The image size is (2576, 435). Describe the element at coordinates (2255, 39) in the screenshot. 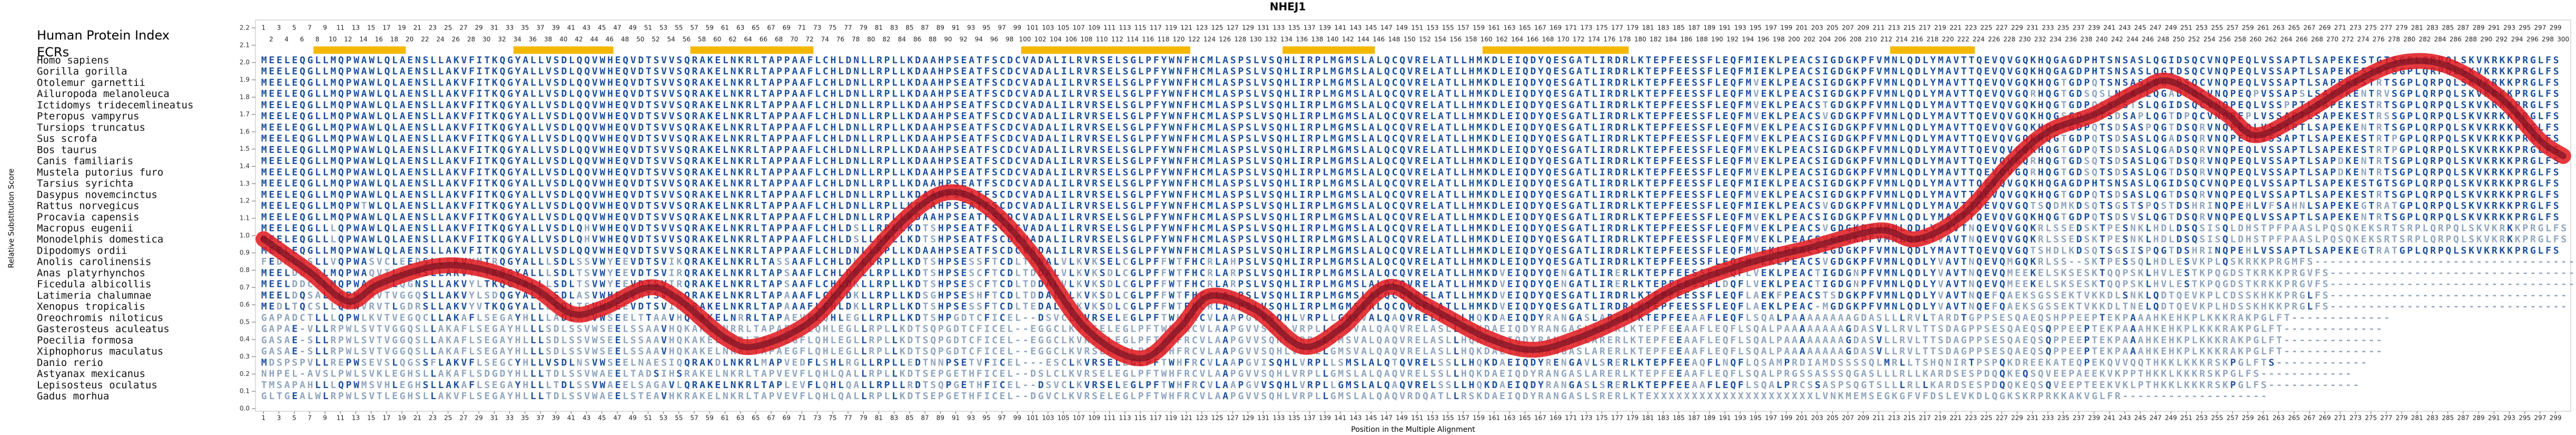

I see `x-tick-label-top: 260` at that location.